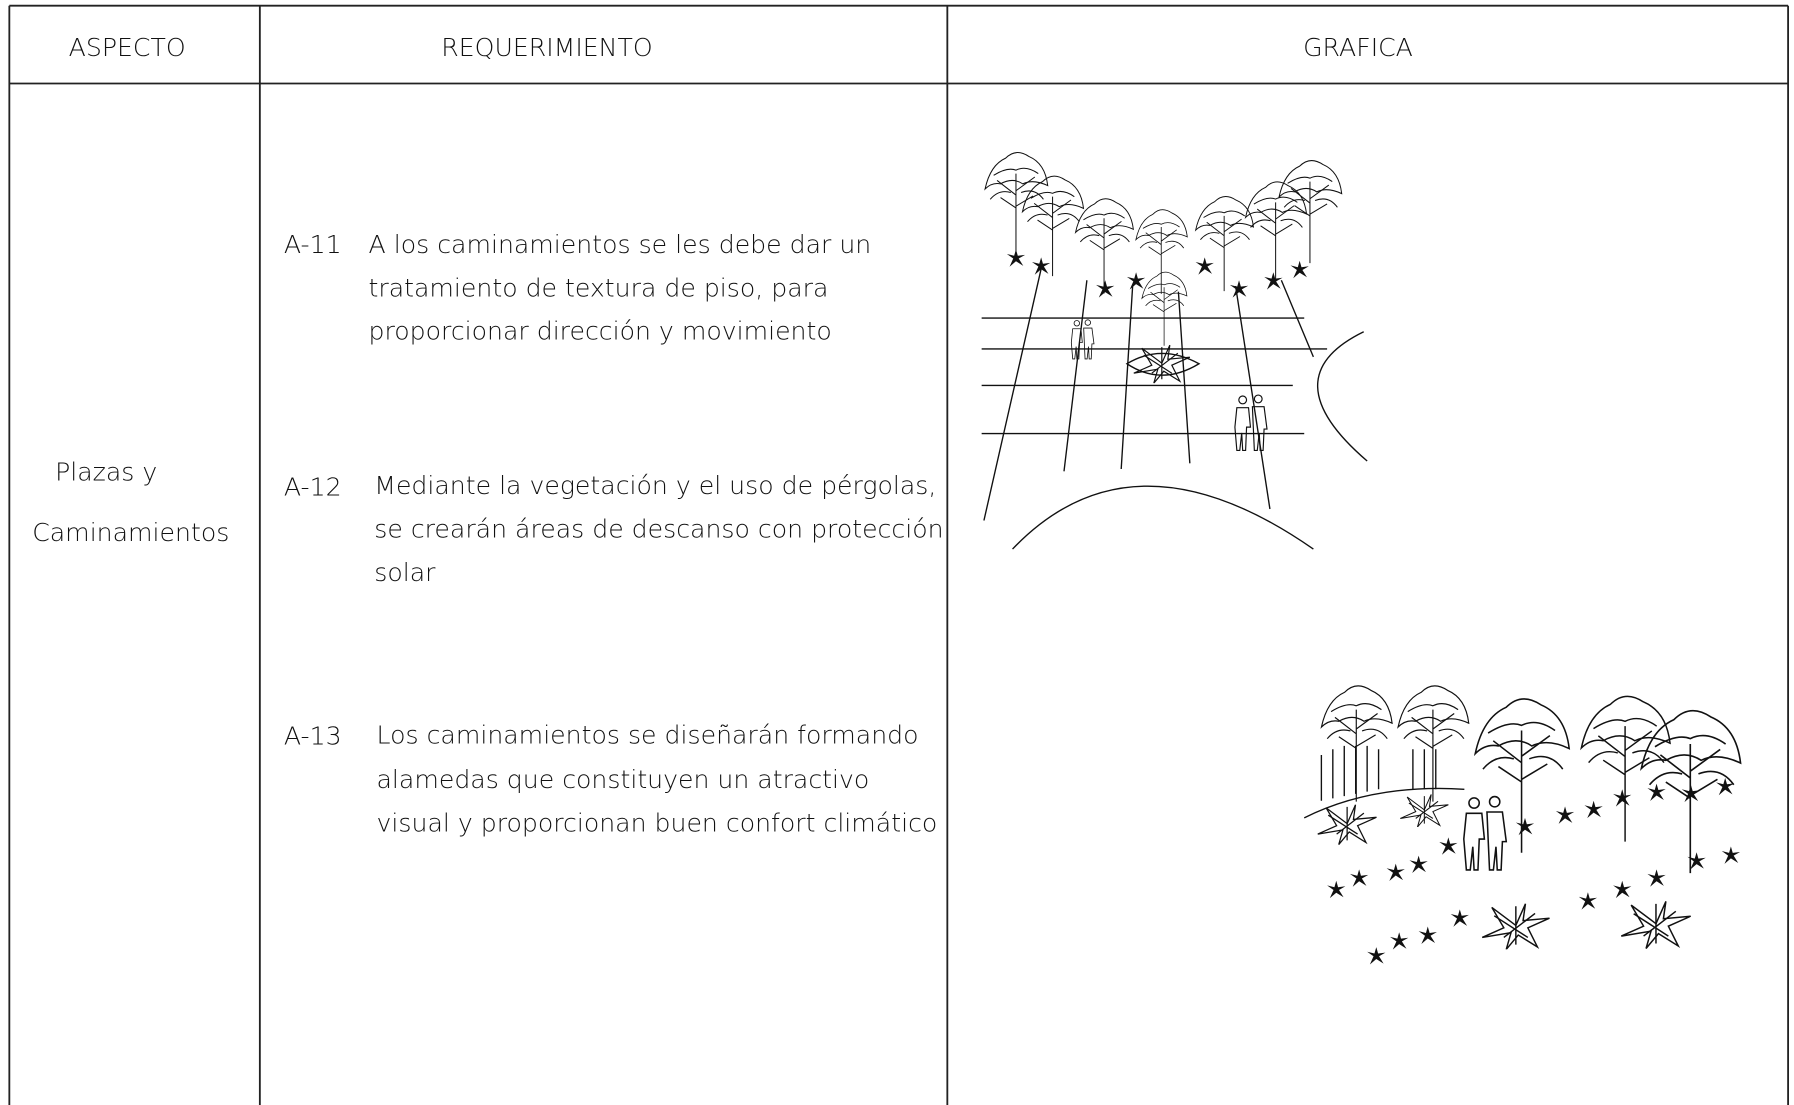 The height and width of the screenshot is (1105, 1794). I want to click on req-line: solar, so click(405, 572).